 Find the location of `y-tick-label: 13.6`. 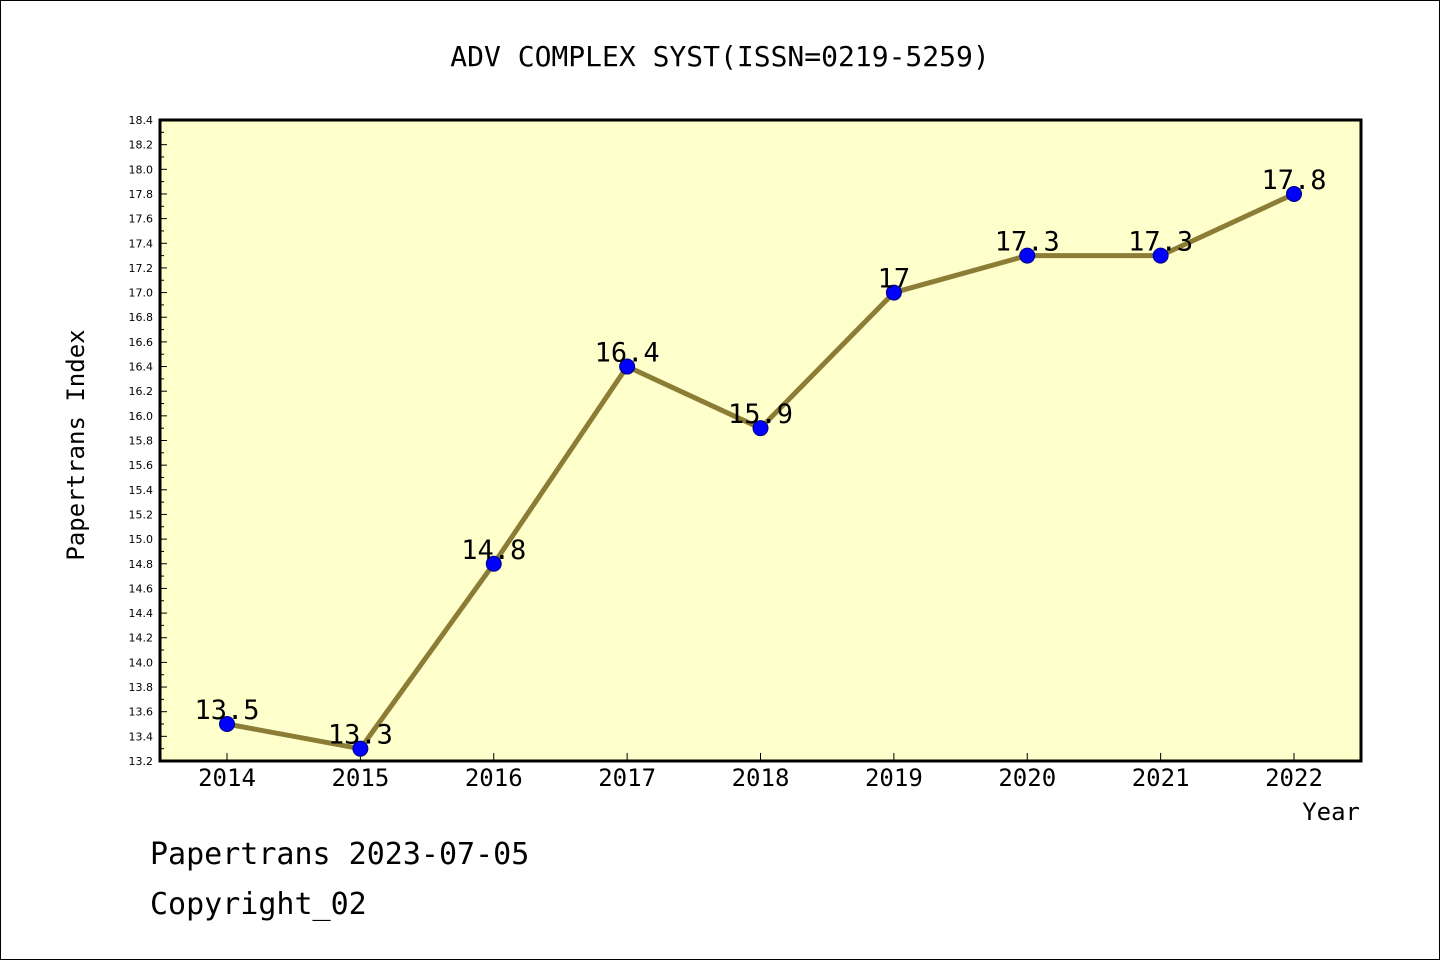

y-tick-label: 13.6 is located at coordinates (141, 712).